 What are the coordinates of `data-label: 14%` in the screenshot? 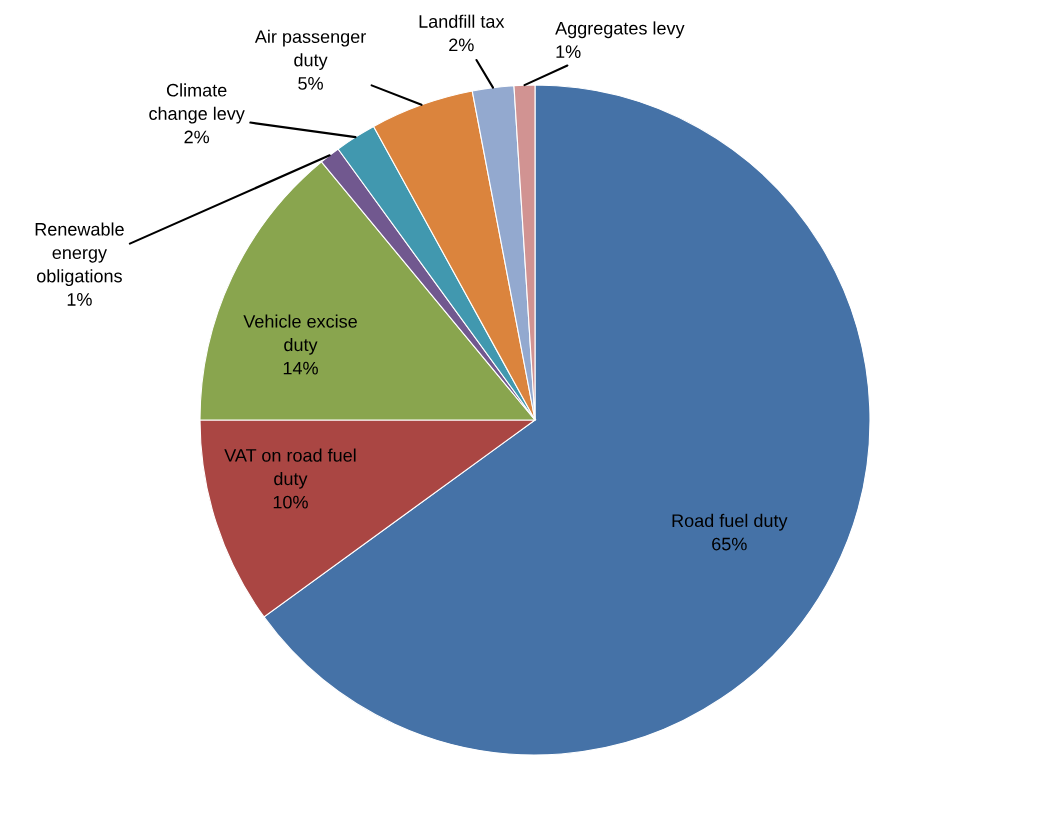 It's located at (300, 368).